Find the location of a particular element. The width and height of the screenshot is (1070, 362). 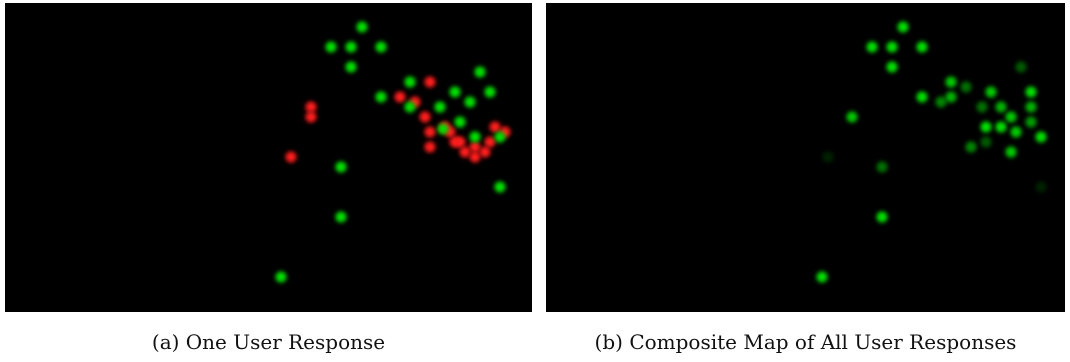

caption-one-user-response: (a) One User Response is located at coordinates (268, 342).